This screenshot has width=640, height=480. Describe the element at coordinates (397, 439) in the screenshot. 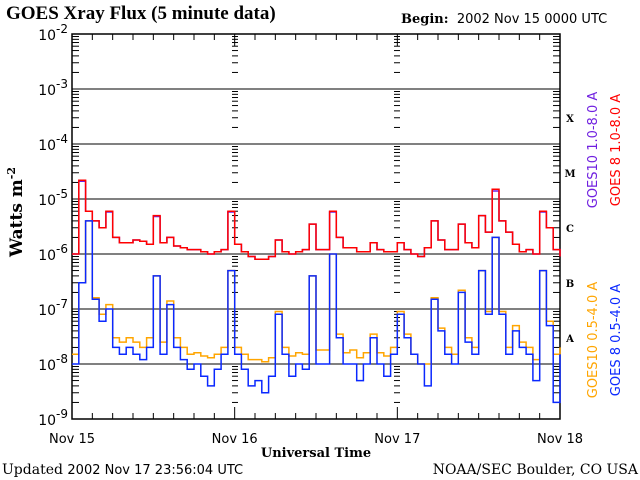

I see `x-tick-label: Nov 17` at that location.